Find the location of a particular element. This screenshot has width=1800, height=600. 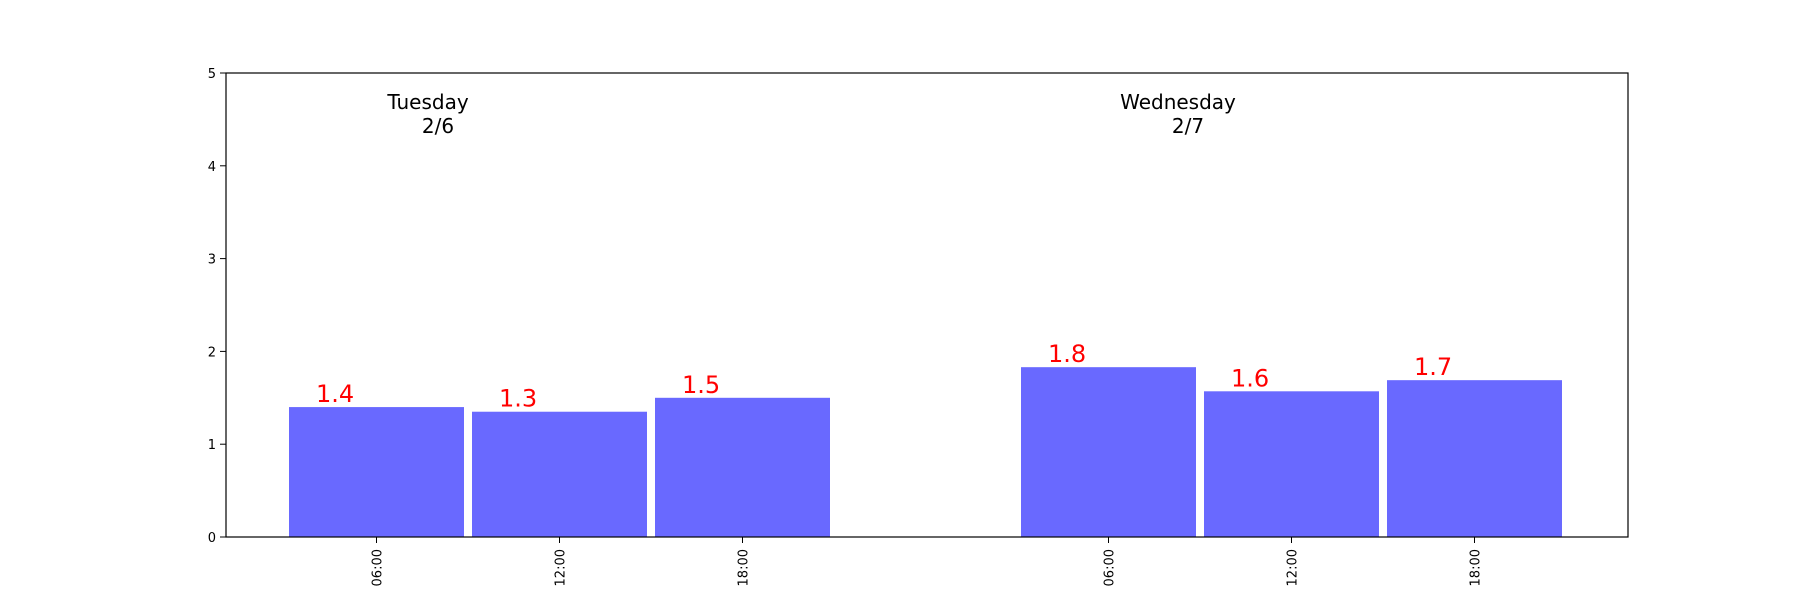

y-tick-label: 1 is located at coordinates (212, 445).